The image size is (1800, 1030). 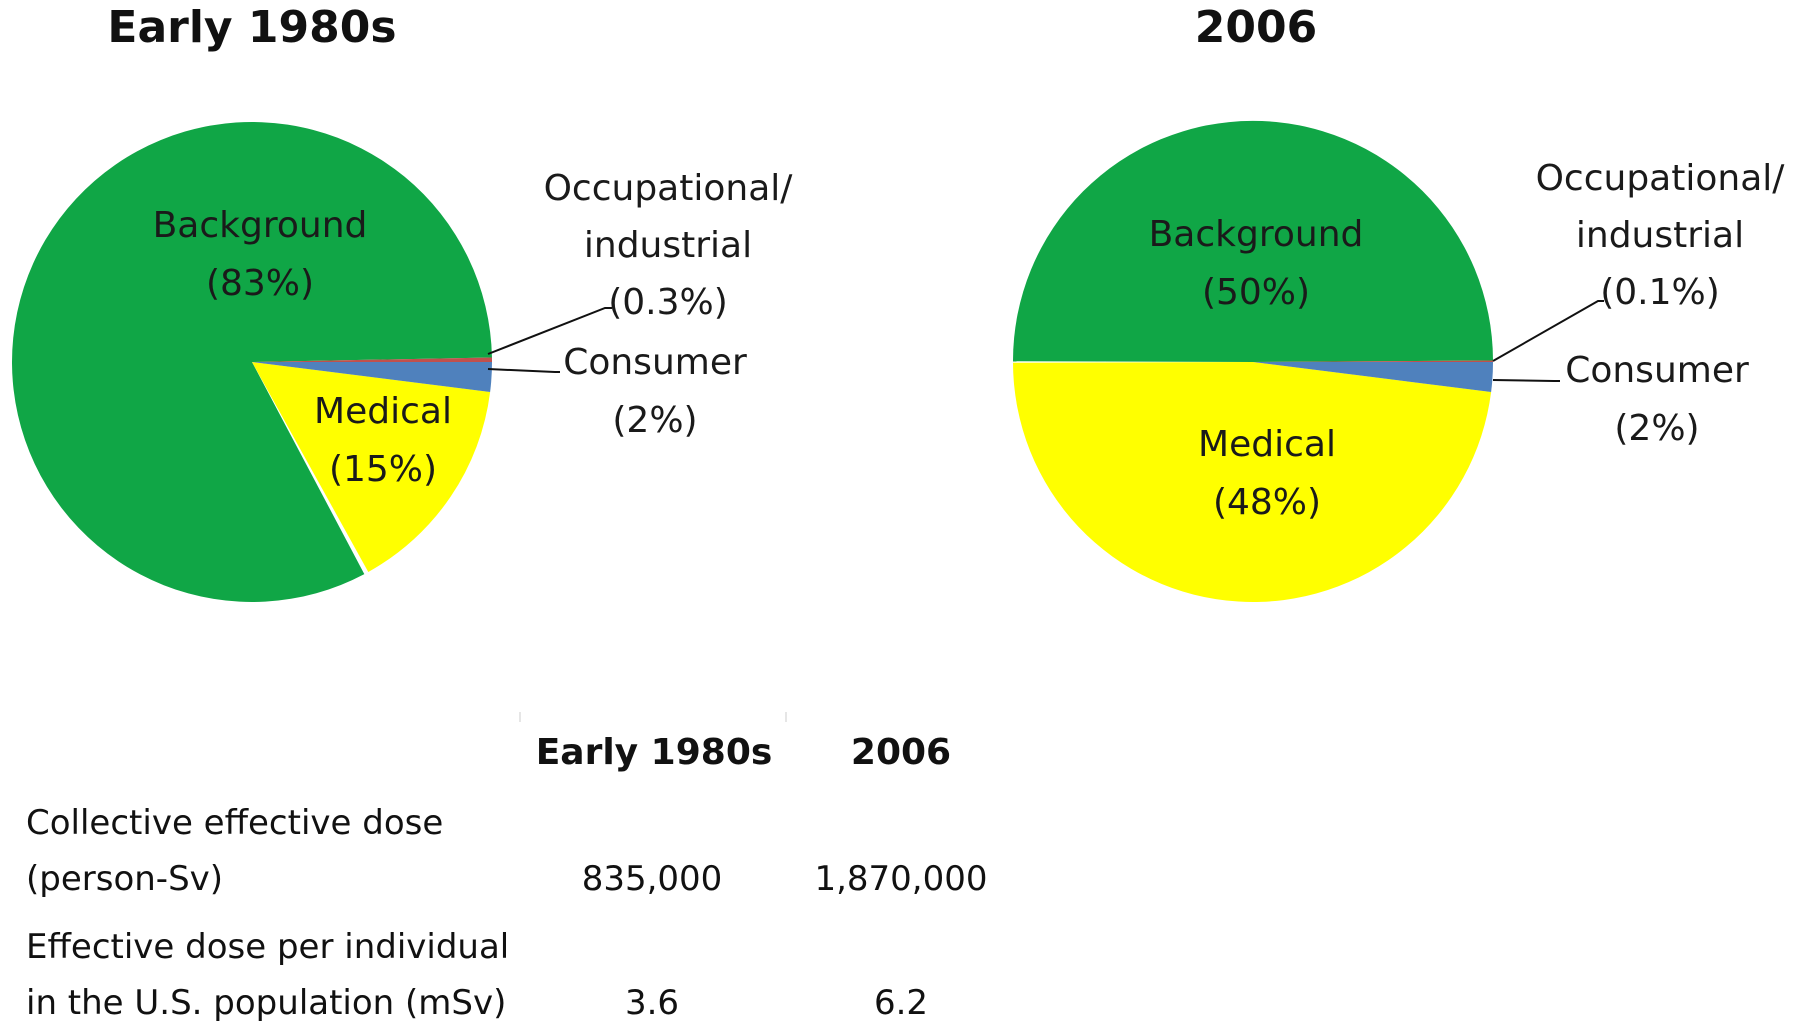 I want to click on pie2-slices, so click(x=1253, y=361).